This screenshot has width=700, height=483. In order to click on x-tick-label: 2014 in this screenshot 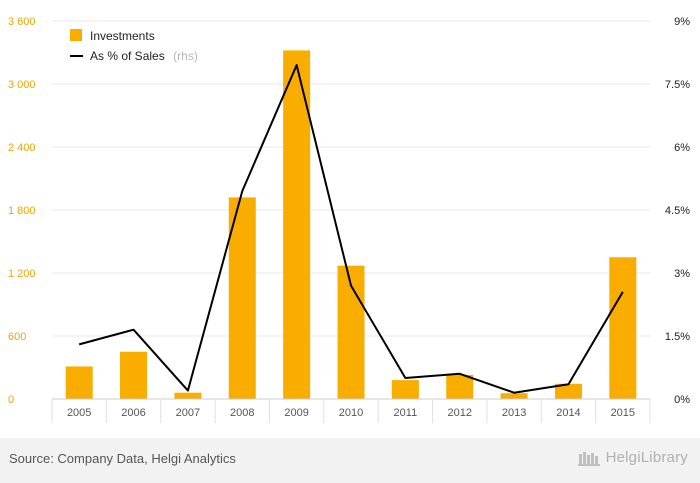, I will do `click(568, 413)`.